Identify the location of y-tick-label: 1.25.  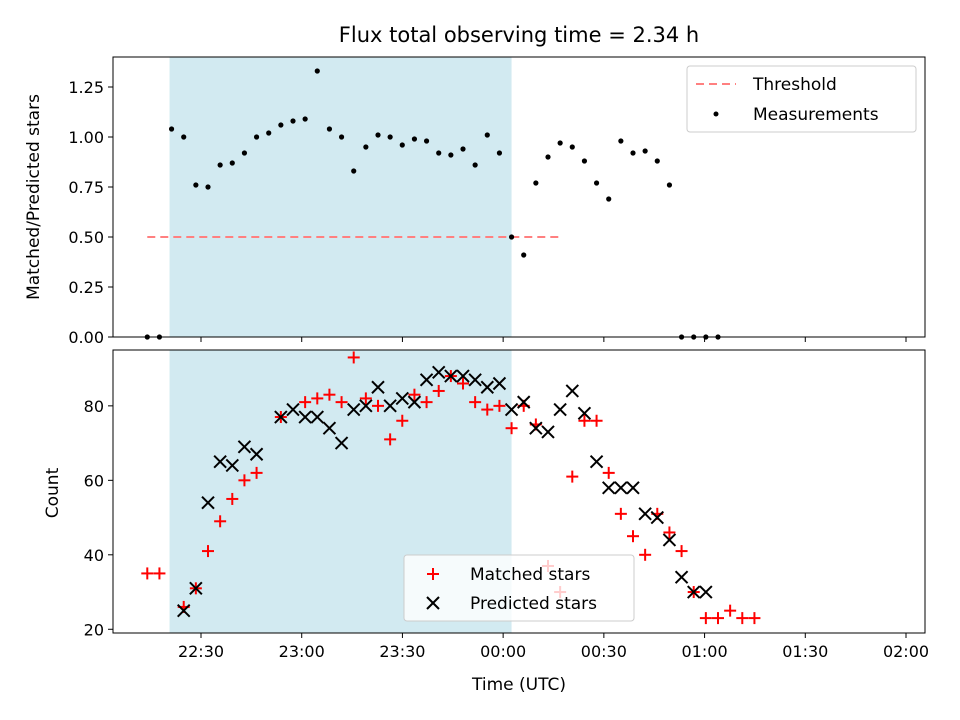
(86, 87).